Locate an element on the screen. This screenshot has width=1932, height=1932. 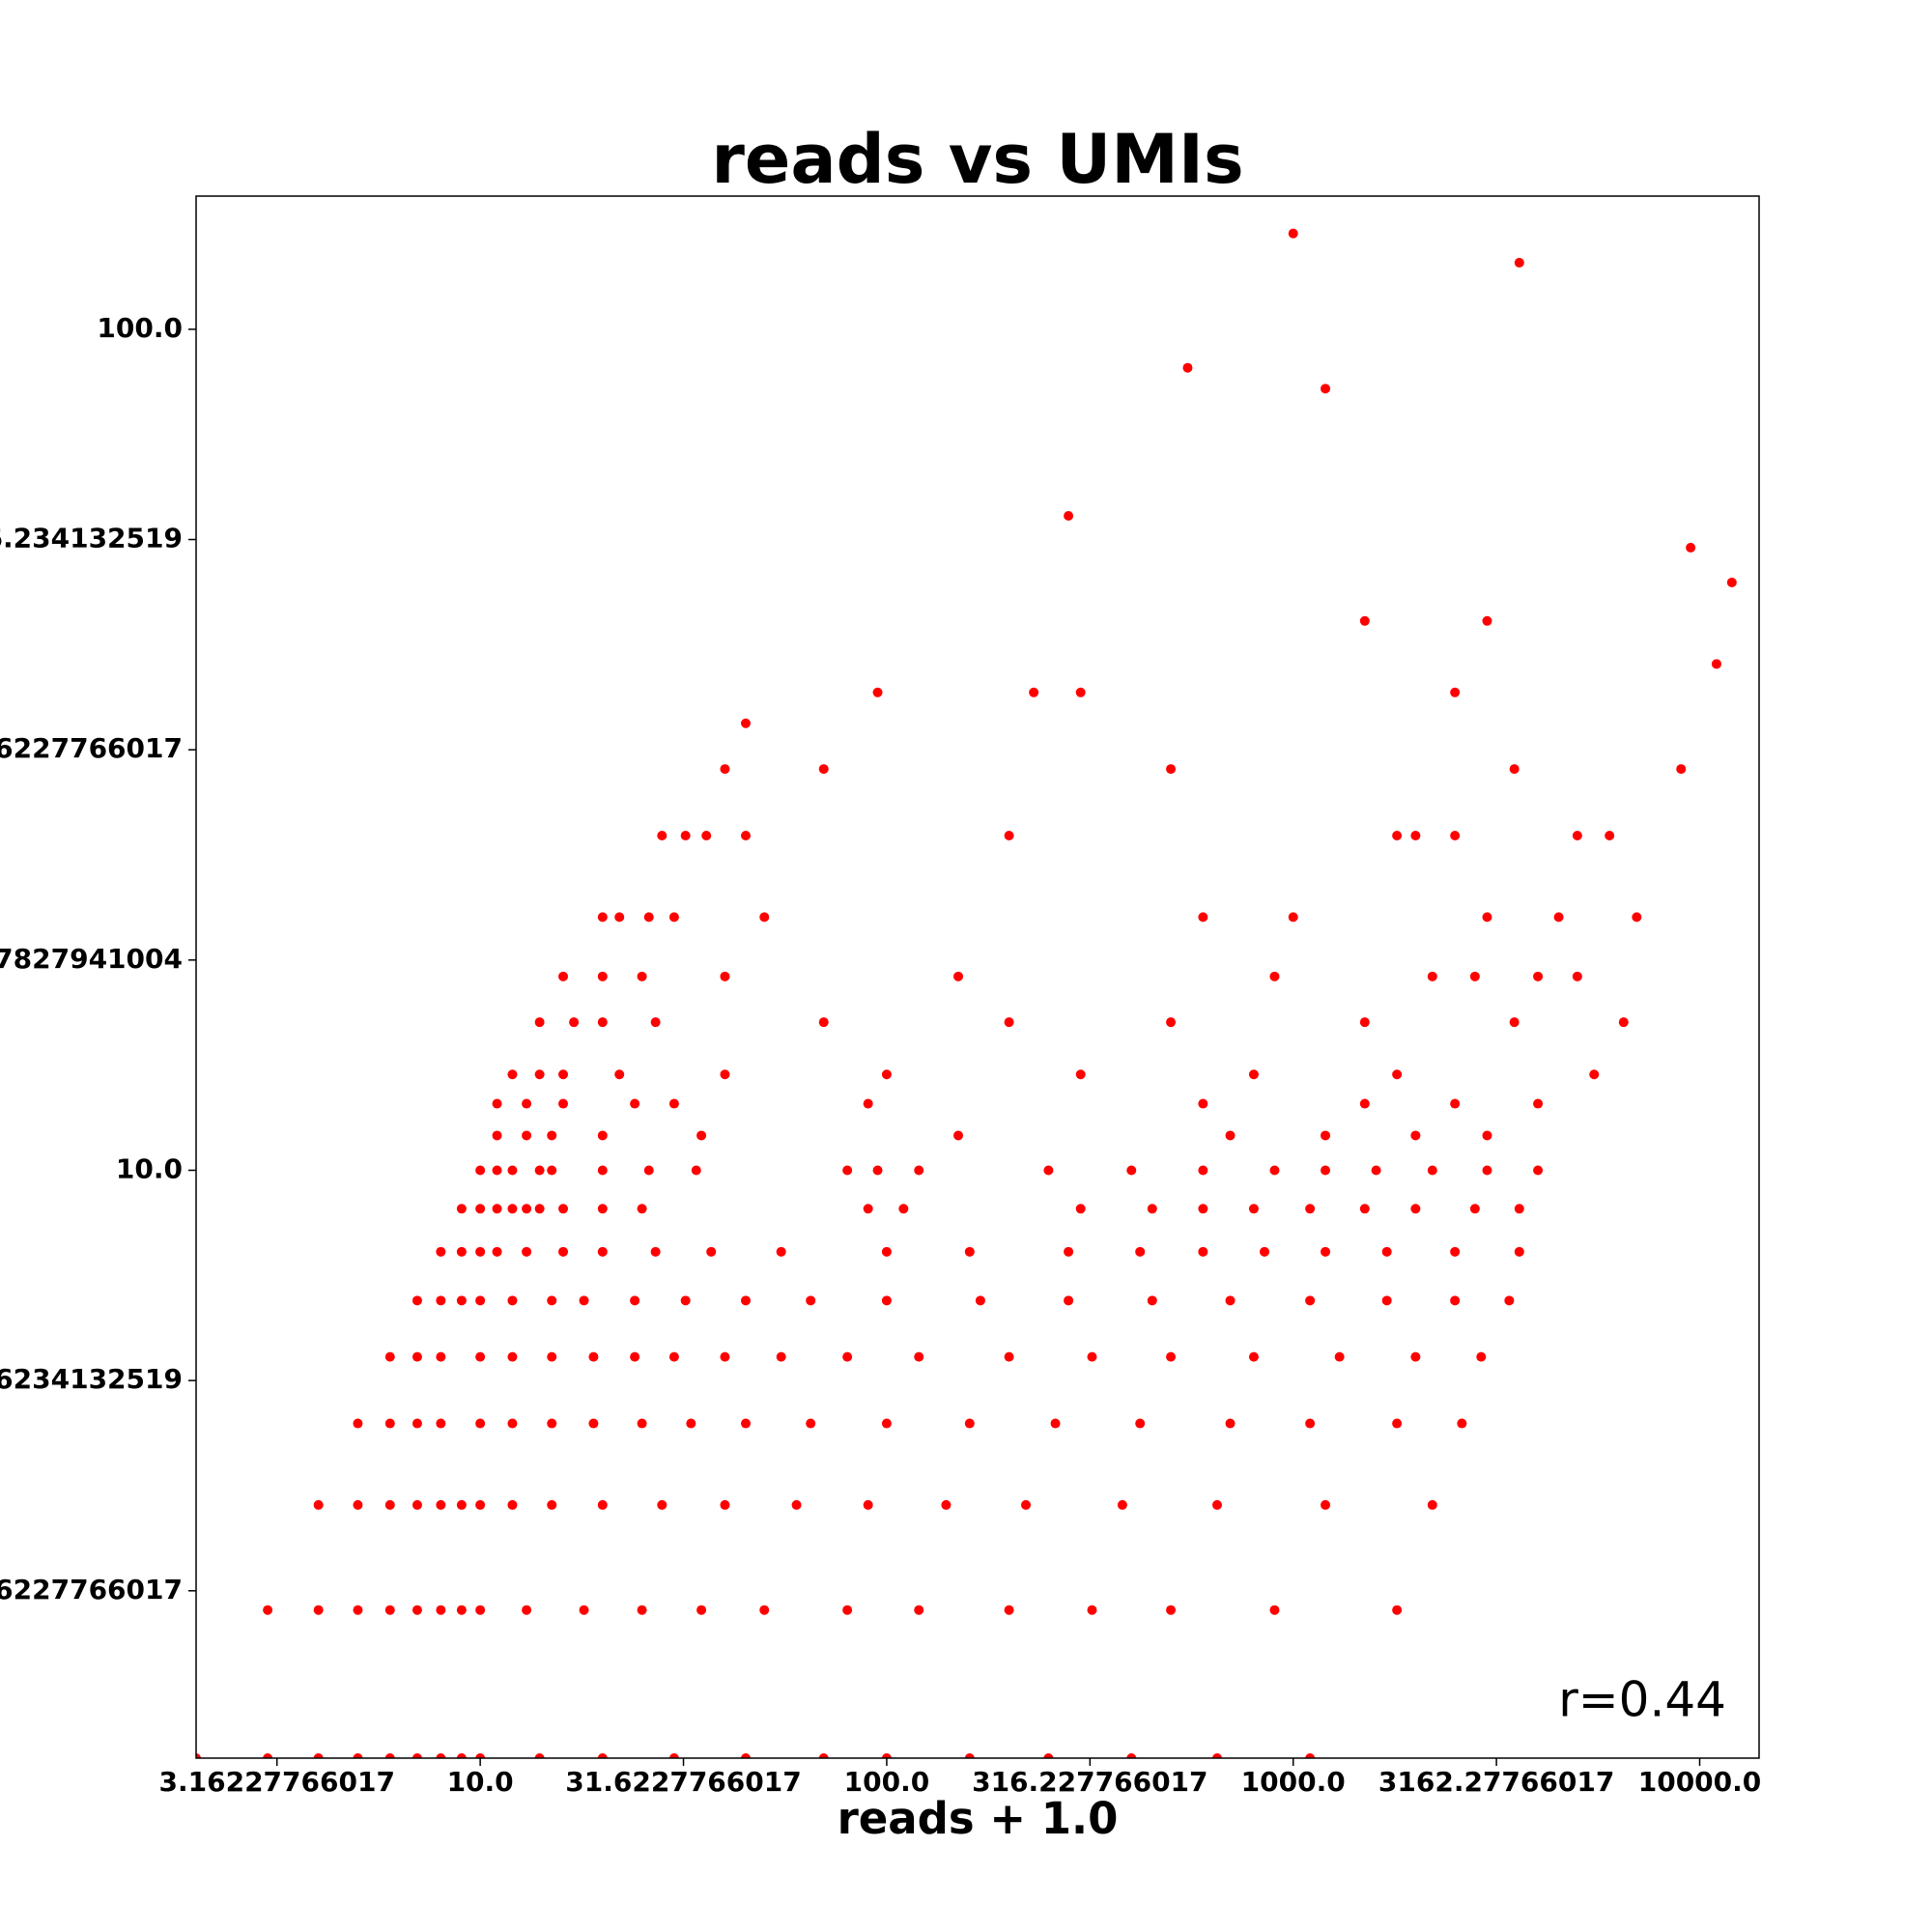
x-tick-label: 31.6227766017 is located at coordinates (683, 1782).